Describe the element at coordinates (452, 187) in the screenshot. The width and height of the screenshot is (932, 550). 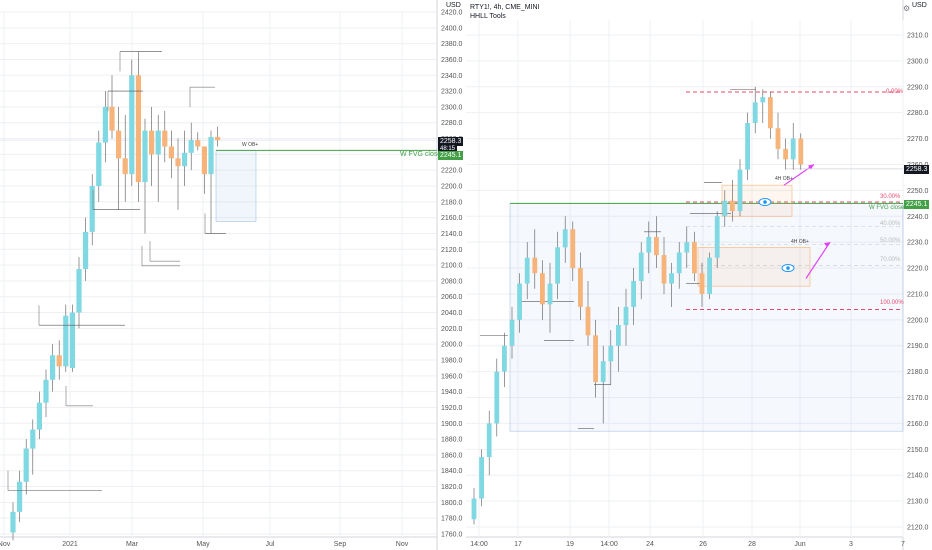
I see `left-price-tick: 2200.0` at that location.